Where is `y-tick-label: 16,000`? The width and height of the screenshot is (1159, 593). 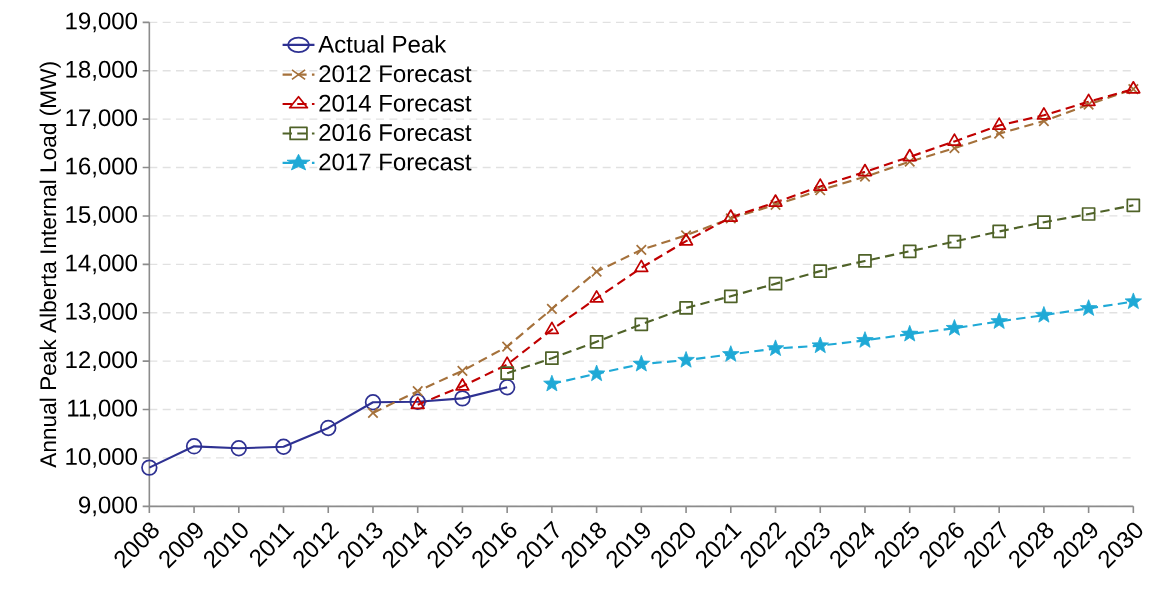 y-tick-label: 16,000 is located at coordinates (102, 167).